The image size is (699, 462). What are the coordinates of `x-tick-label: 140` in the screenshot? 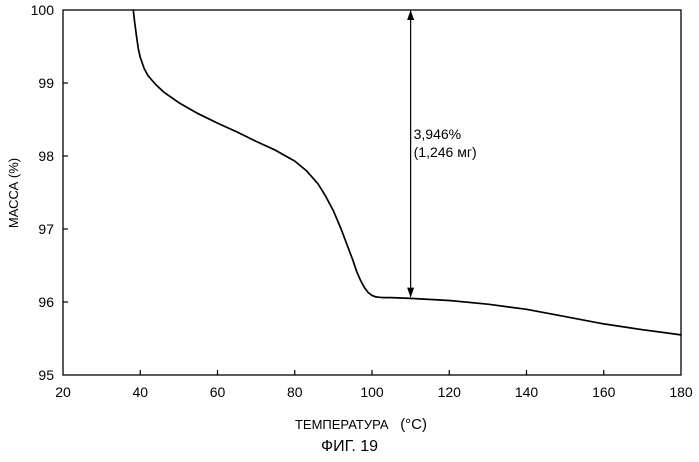 It's located at (527, 392).